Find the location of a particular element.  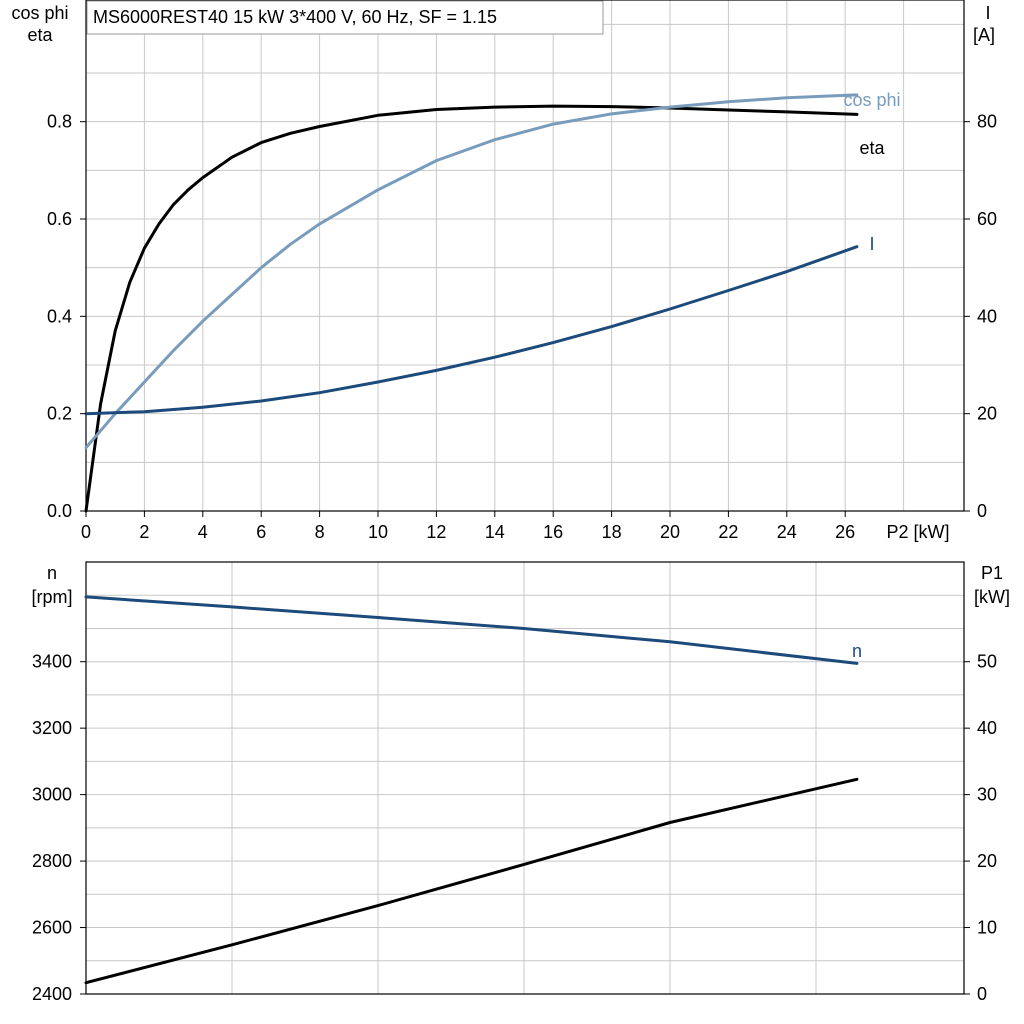

bottom-left-tick-label: 2400 is located at coordinates (52, 994).